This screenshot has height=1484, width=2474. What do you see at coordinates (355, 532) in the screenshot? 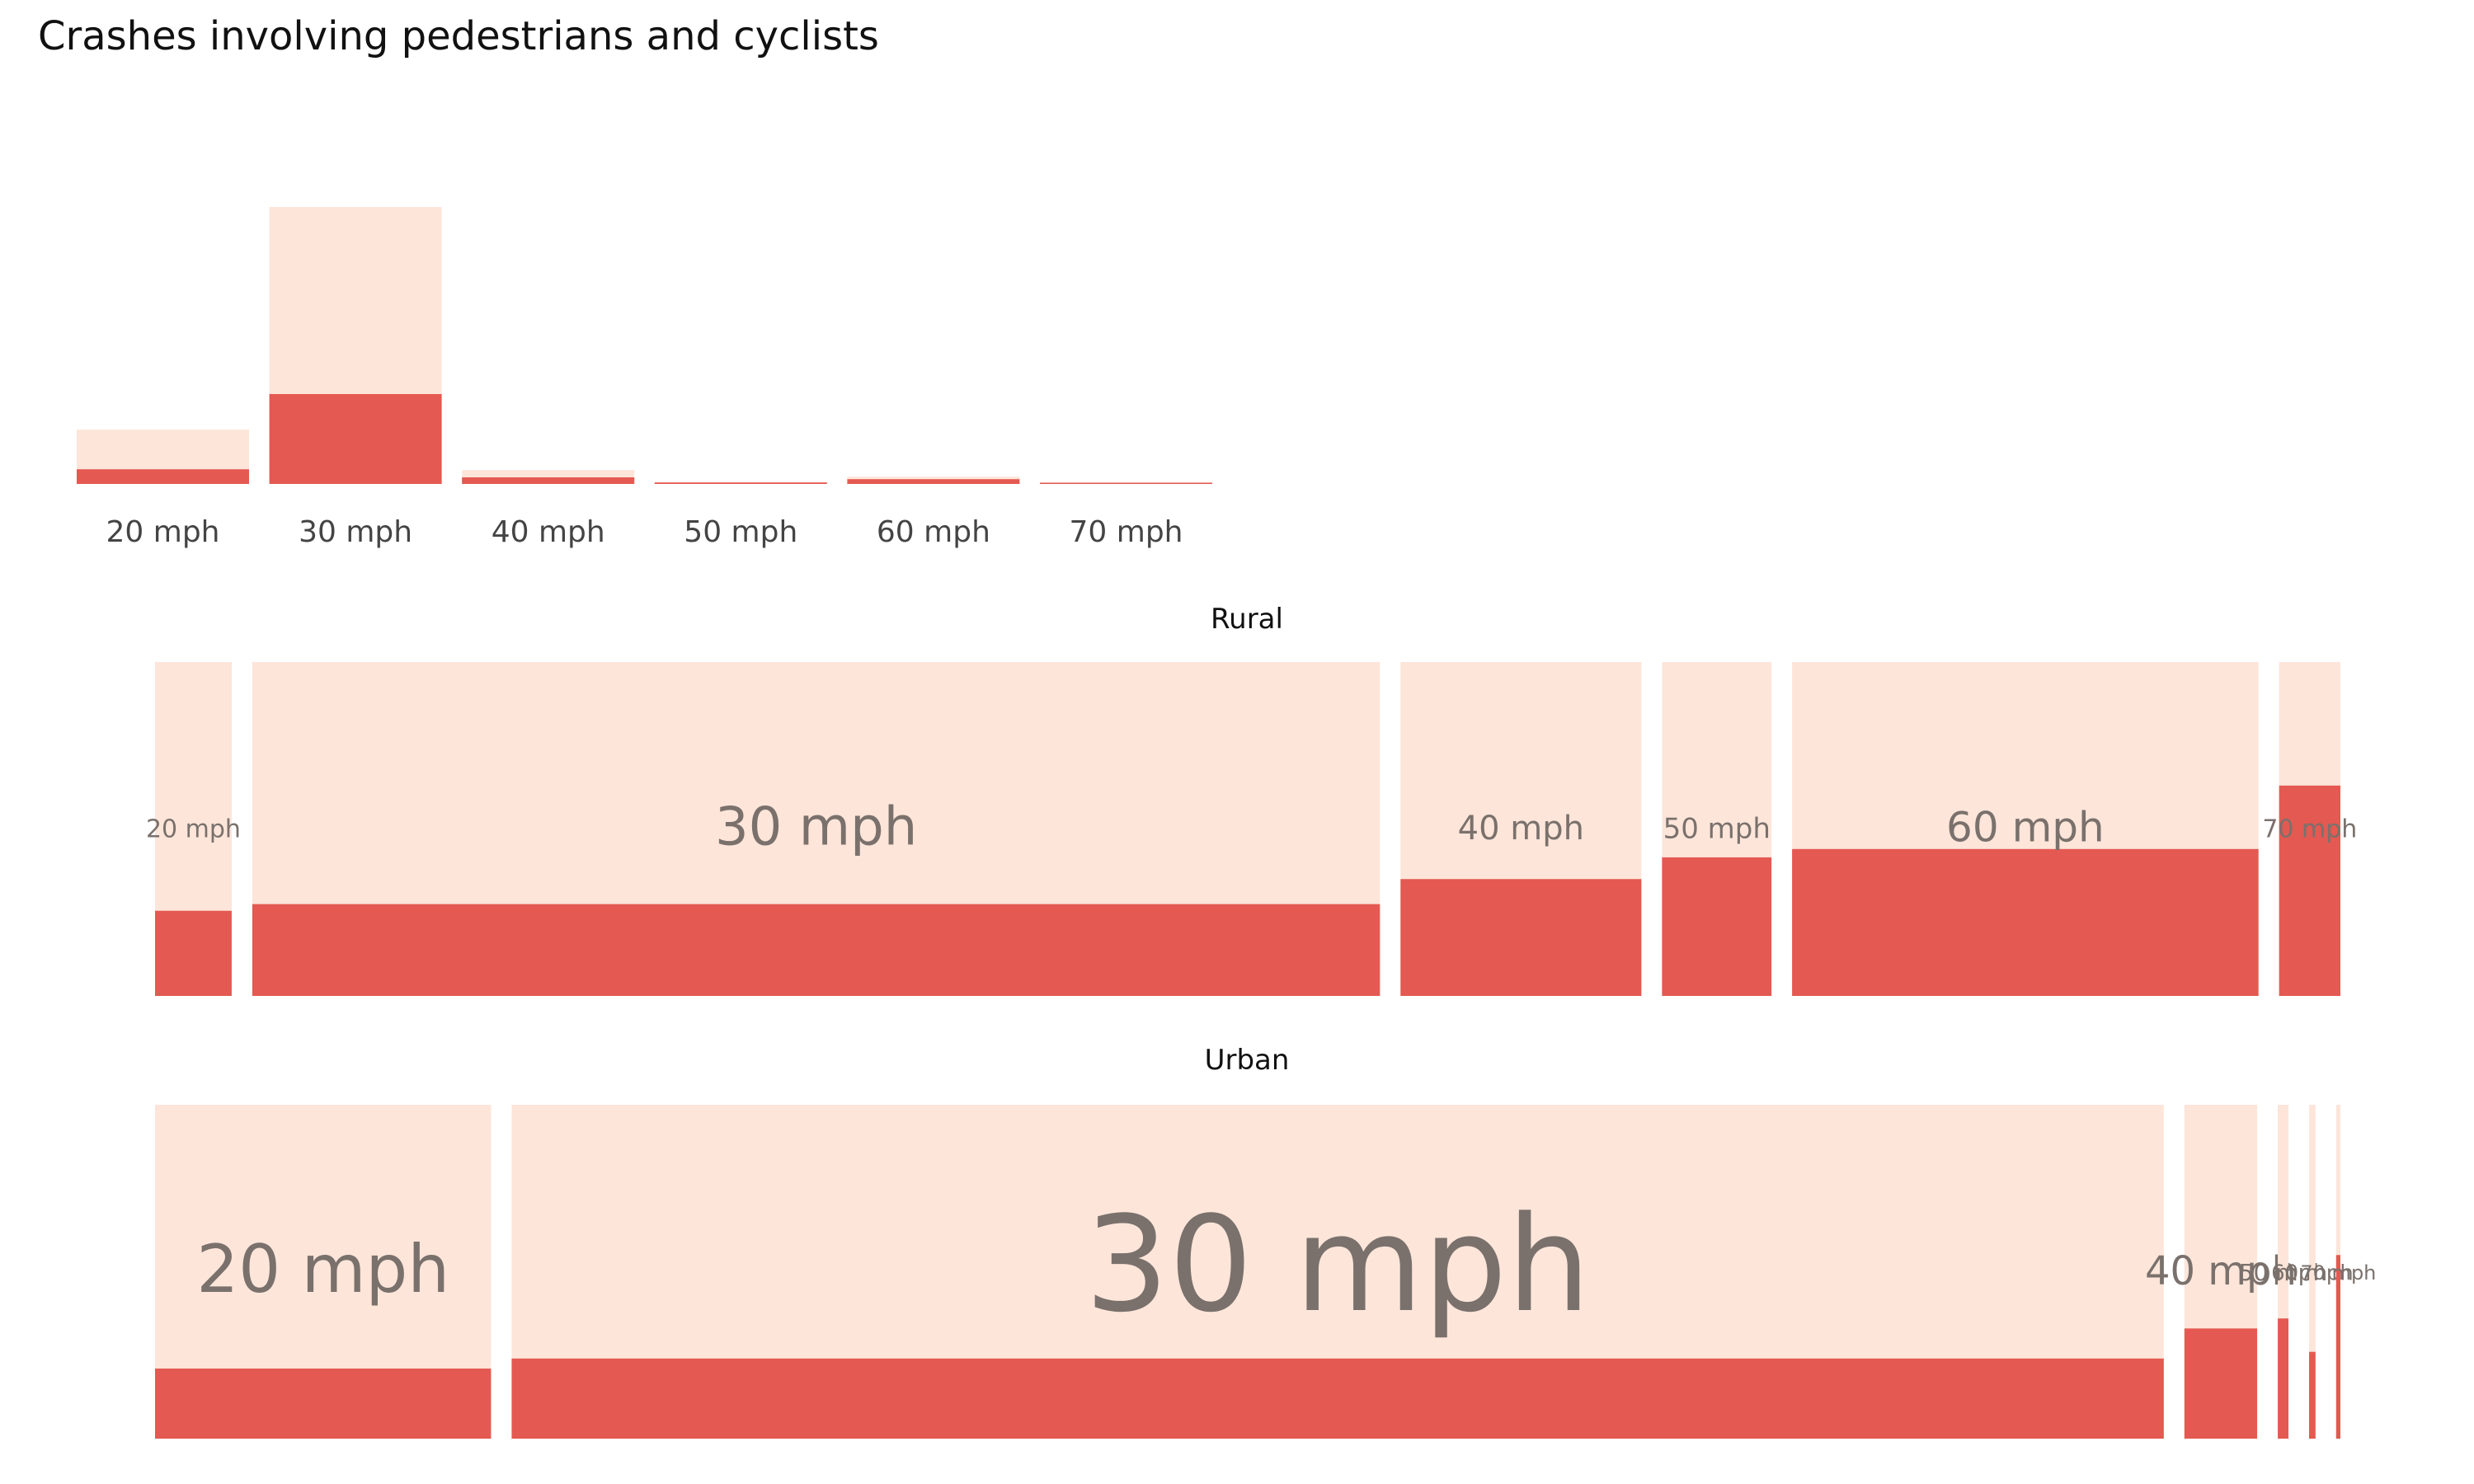
I see `x-tick-label-30-mph: 30 mph` at bounding box center [355, 532].